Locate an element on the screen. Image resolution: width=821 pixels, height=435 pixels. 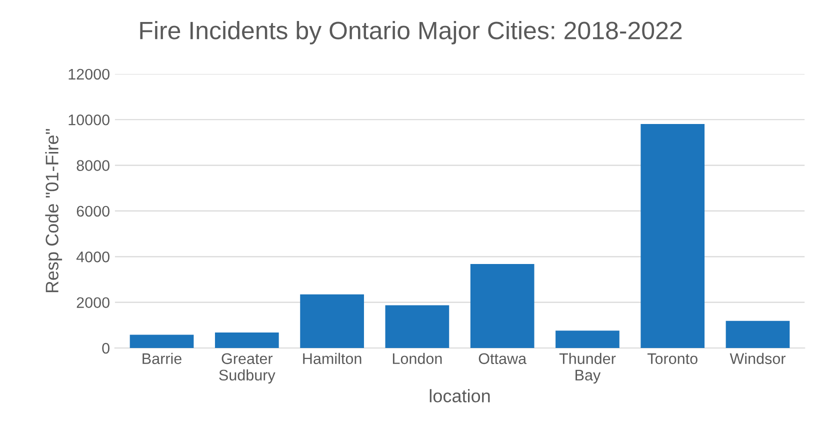
x-tick-label: Greater Sudbury is located at coordinates (247, 368).